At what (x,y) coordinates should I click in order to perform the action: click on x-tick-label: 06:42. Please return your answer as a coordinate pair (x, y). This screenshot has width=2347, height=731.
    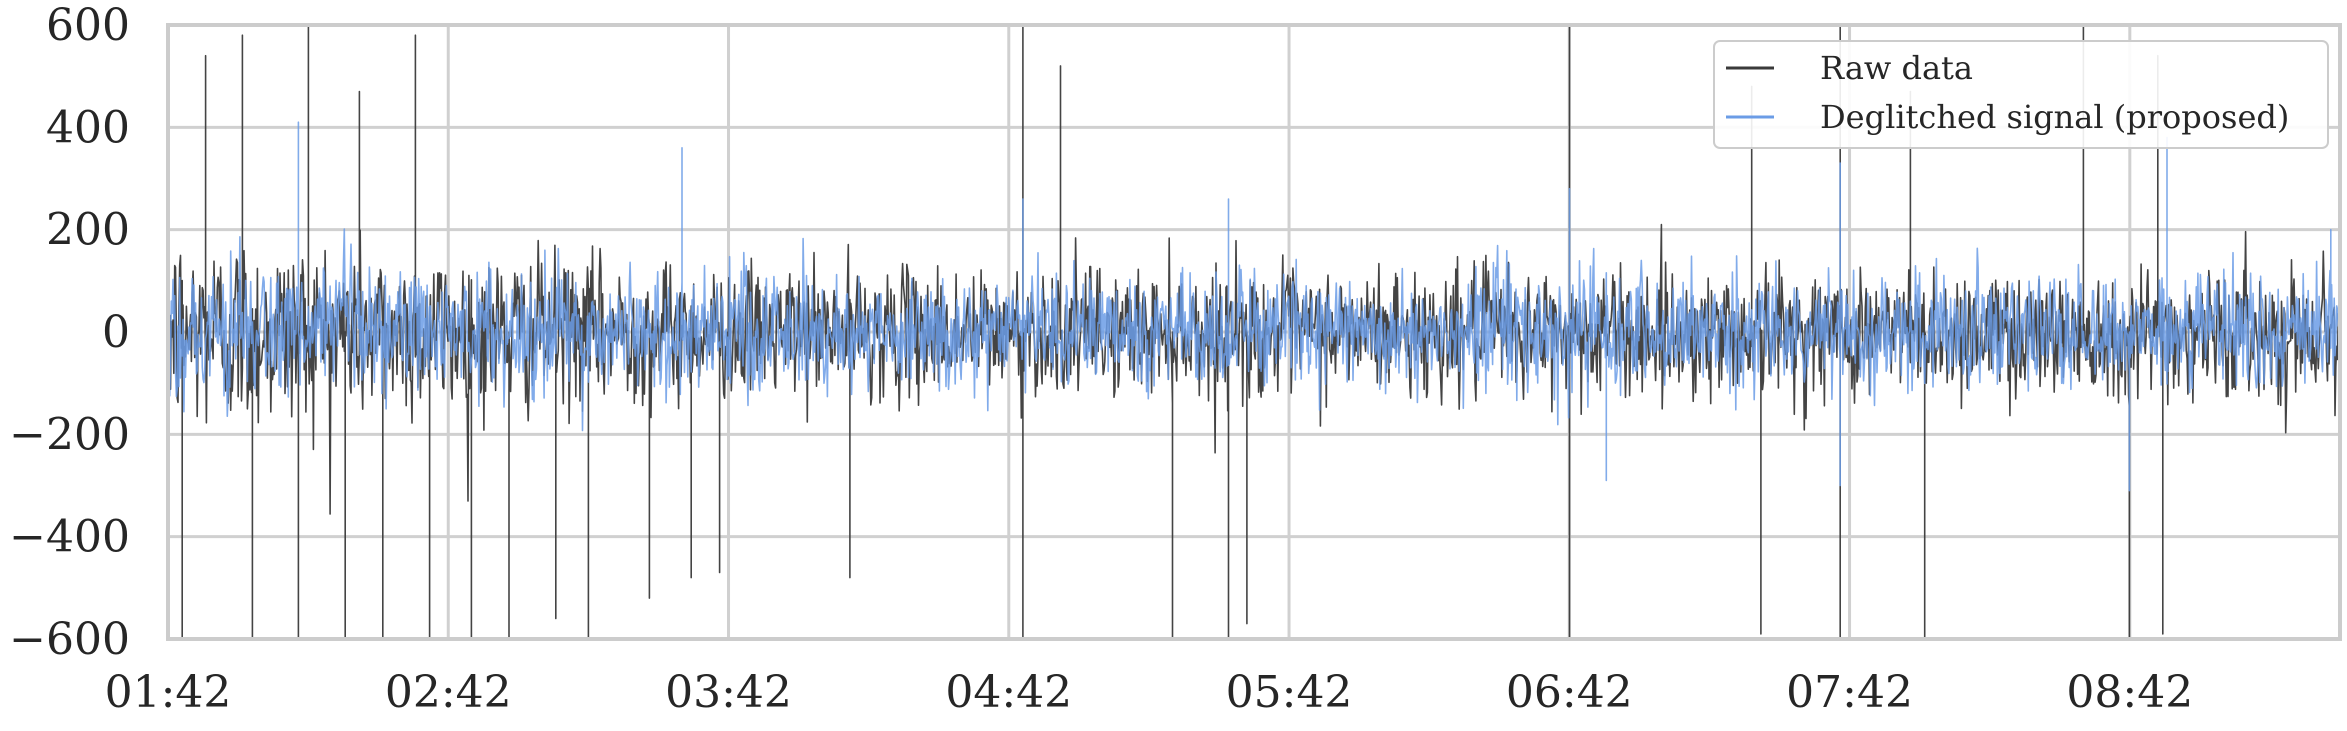
    Looking at the image, I should click on (1569, 692).